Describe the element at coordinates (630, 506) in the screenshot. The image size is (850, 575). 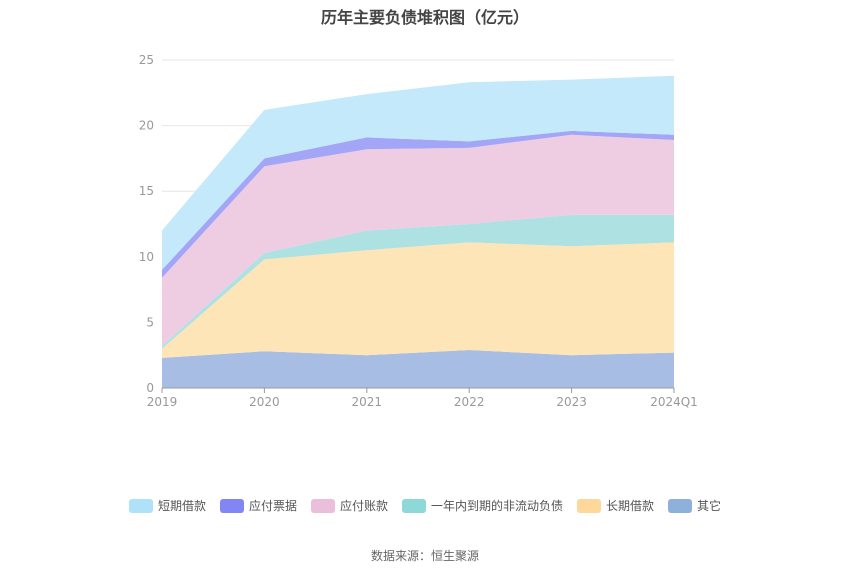
I see `legend-label: 长期借款` at that location.